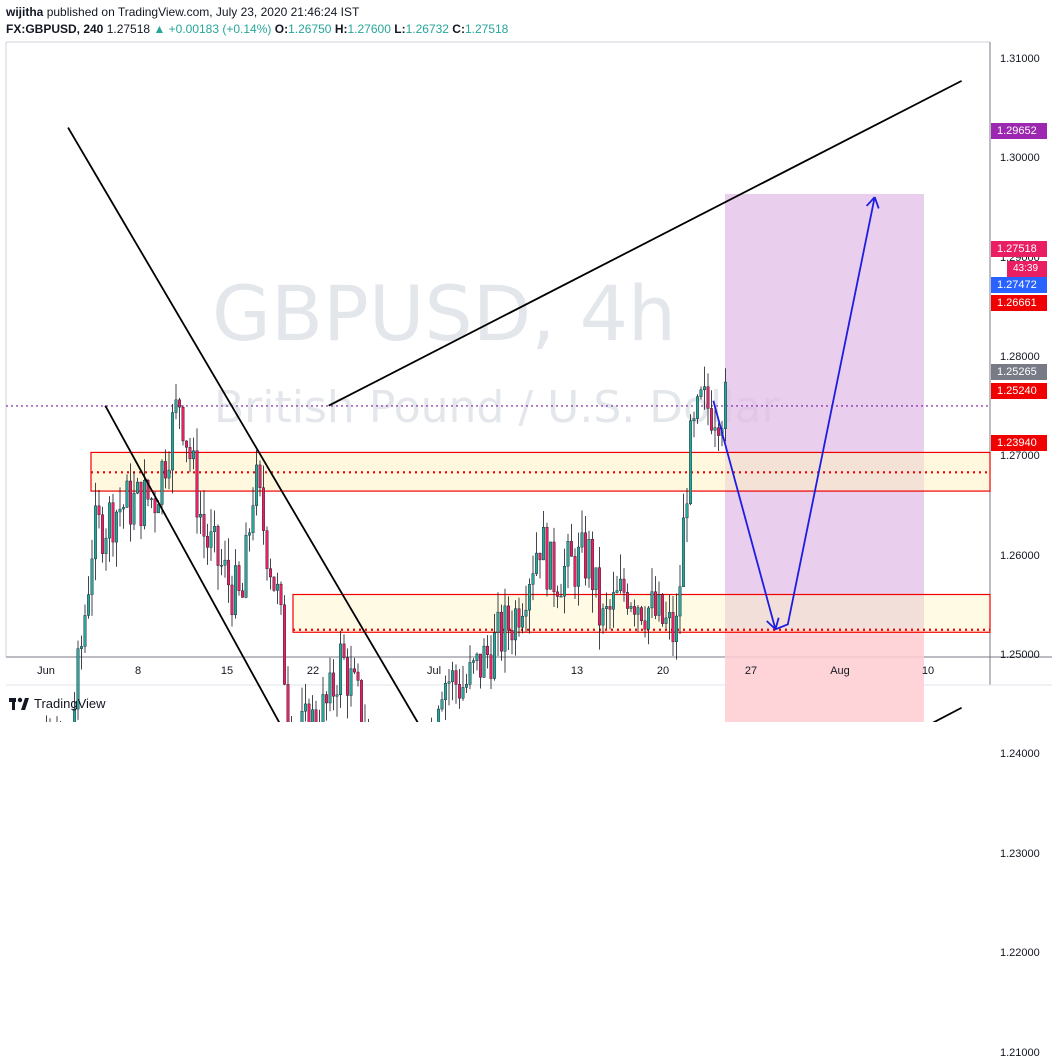  What do you see at coordinates (281, 29) in the screenshot?
I see `open-label: O:` at bounding box center [281, 29].